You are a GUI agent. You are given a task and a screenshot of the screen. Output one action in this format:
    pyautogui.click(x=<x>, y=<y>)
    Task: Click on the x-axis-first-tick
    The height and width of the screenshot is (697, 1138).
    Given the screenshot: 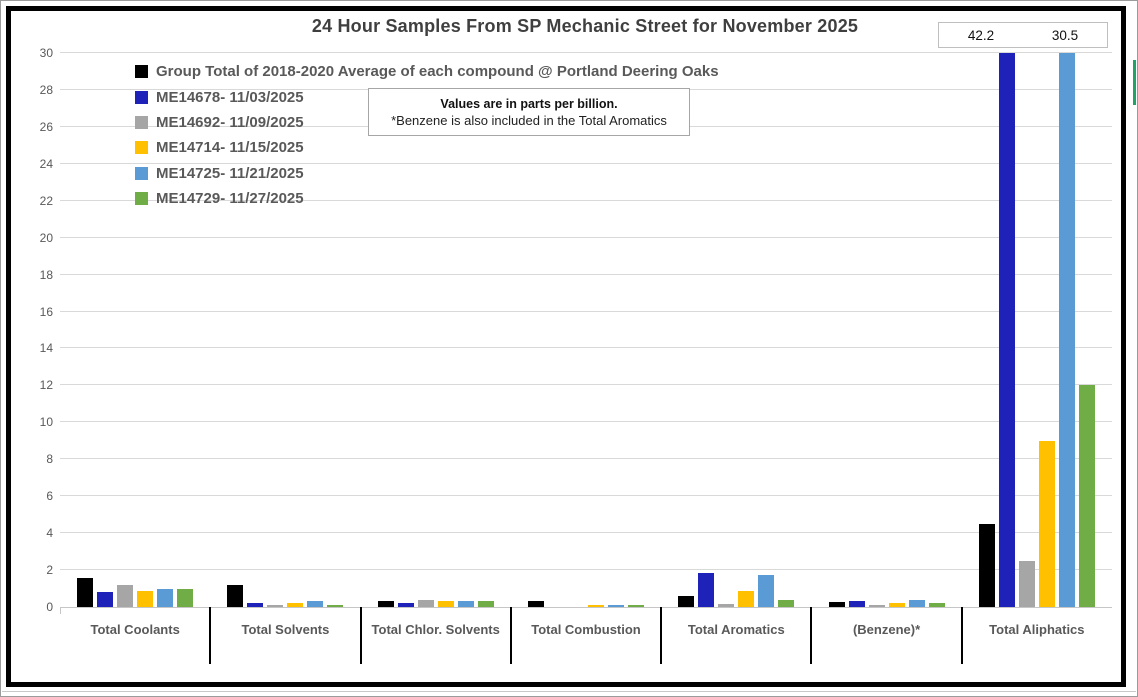 What is the action you would take?
    pyautogui.click(x=60, y=610)
    